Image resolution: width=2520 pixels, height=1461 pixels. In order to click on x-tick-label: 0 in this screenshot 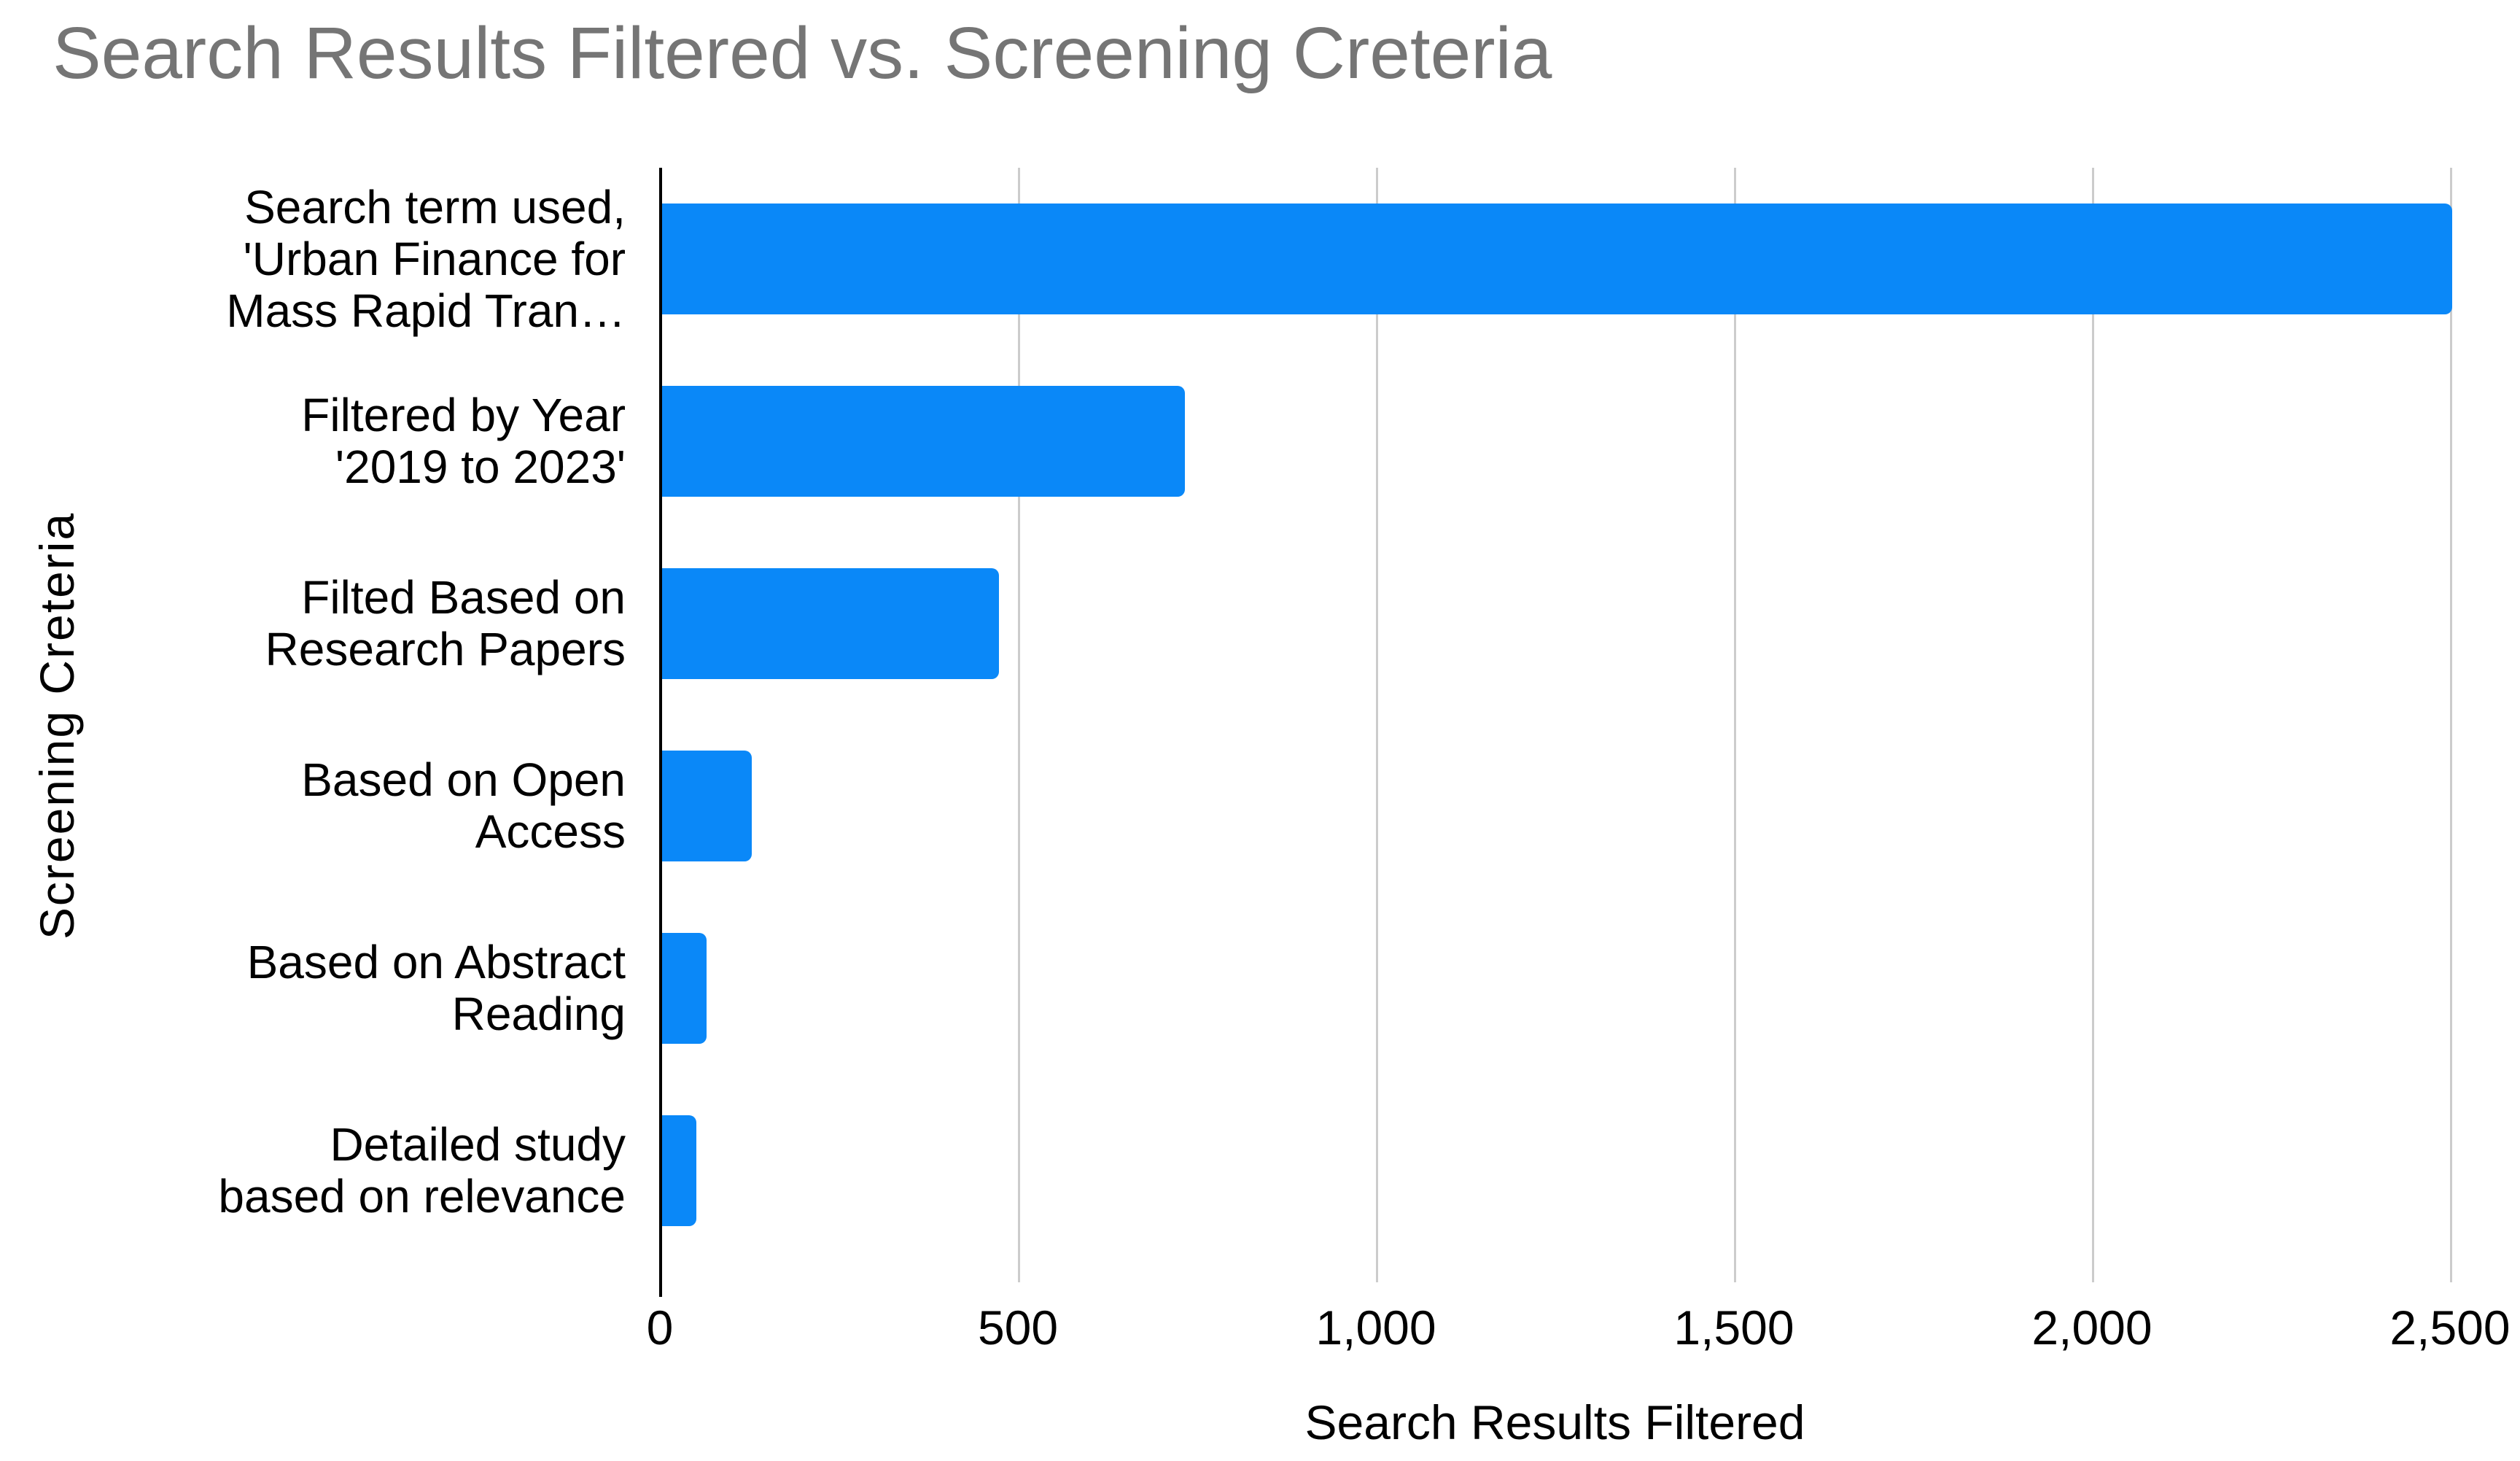, I will do `click(660, 1328)`.